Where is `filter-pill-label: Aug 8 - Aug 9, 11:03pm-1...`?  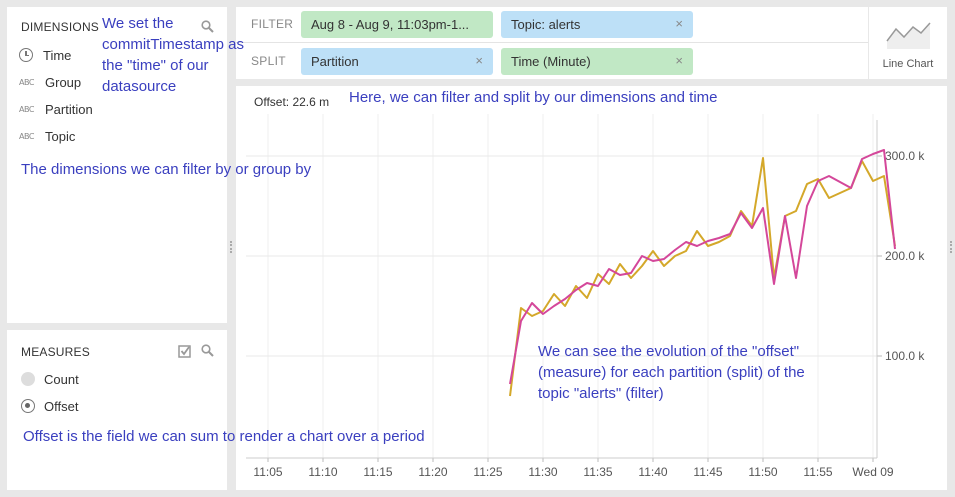 filter-pill-label: Aug 8 - Aug 9, 11:03pm-1... is located at coordinates (390, 24).